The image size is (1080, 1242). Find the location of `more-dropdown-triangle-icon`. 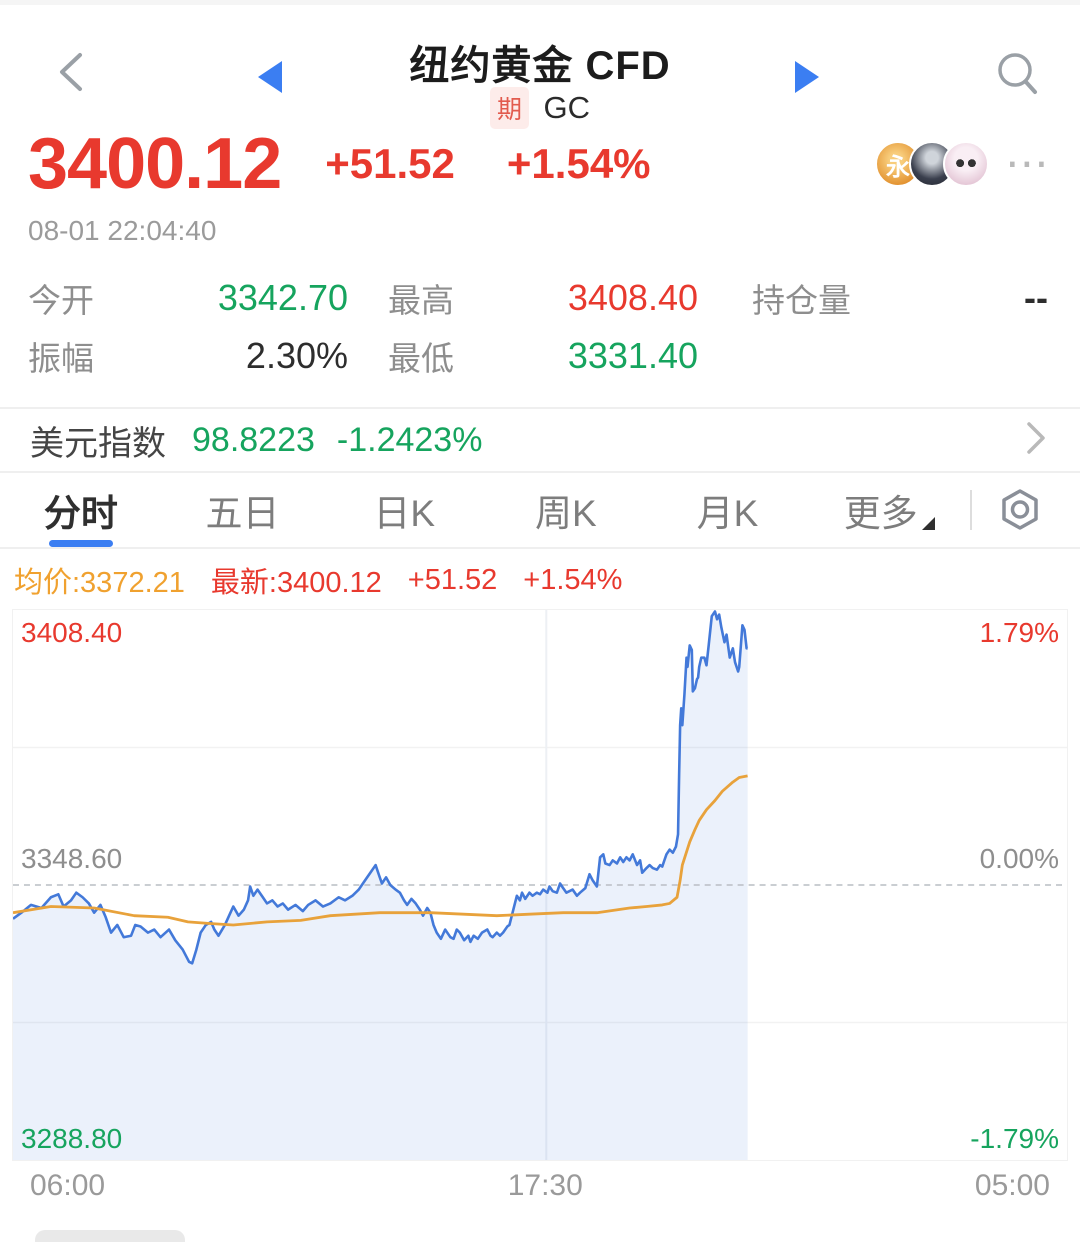

more-dropdown-triangle-icon is located at coordinates (928, 523).